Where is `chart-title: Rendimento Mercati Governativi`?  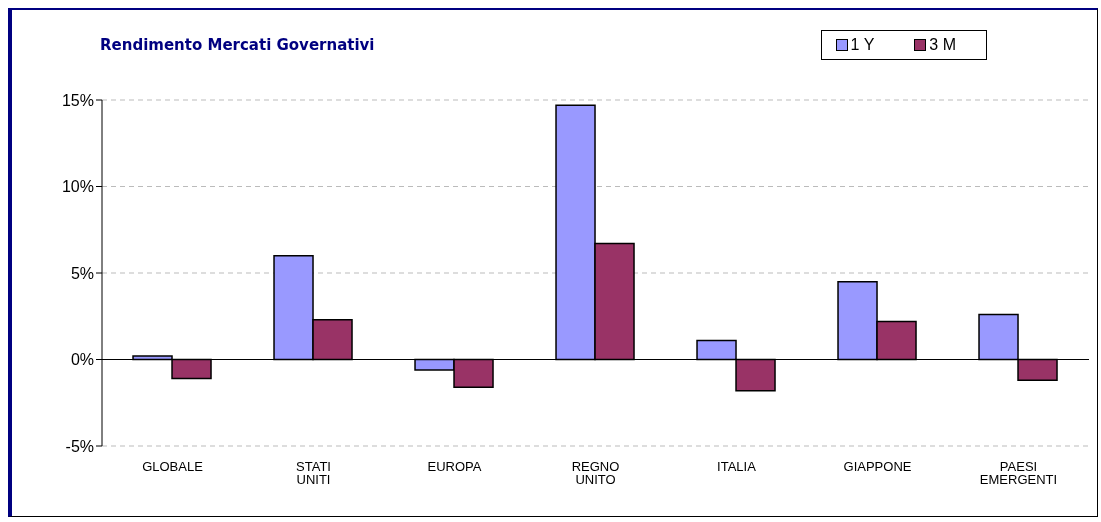
chart-title: Rendimento Mercati Governativi is located at coordinates (237, 45).